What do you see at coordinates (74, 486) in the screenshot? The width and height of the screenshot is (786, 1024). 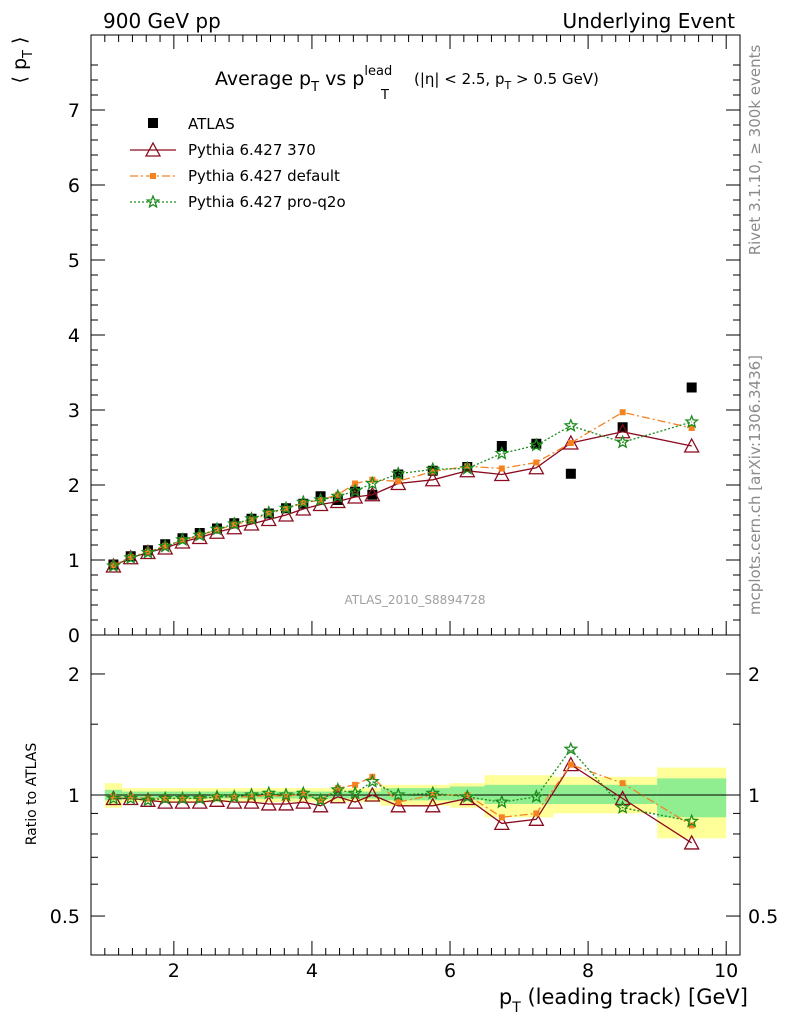 I see `main-ytick-label: 2` at bounding box center [74, 486].